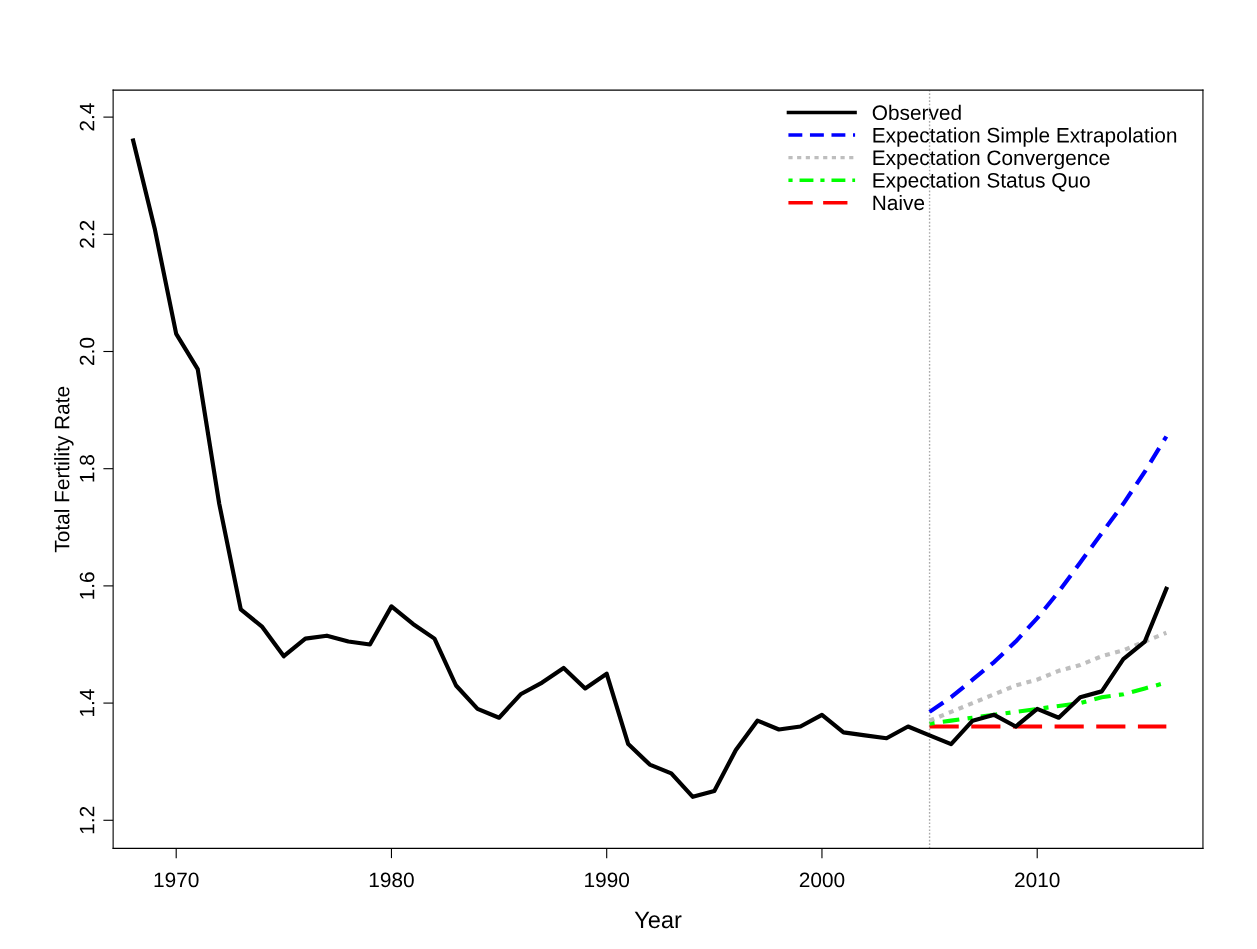 The width and height of the screenshot is (1257, 949). I want to click on y-tick-label: 1.6, so click(87, 585).